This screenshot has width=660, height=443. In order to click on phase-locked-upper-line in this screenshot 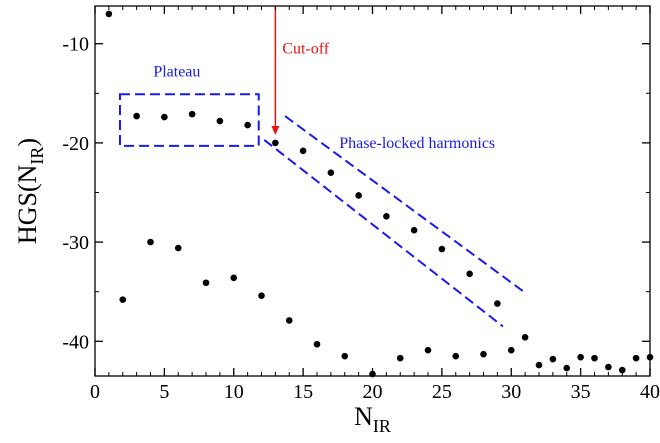, I will do `click(404, 204)`.